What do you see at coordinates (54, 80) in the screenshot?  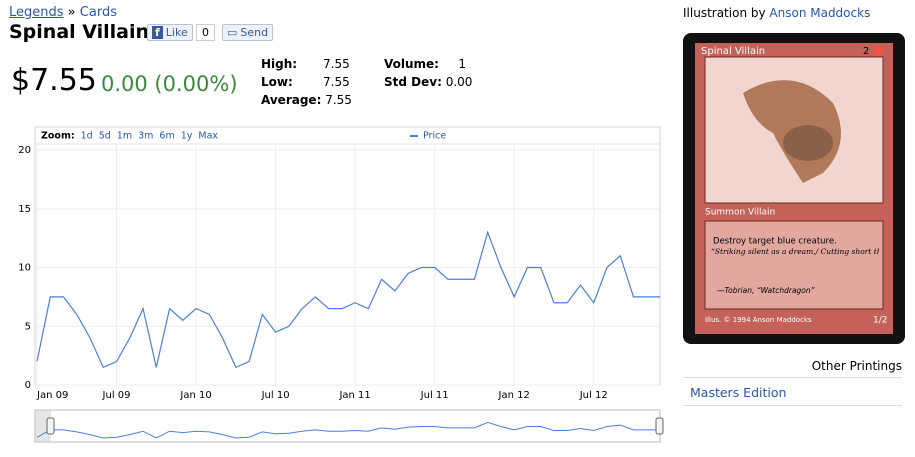 I see `price: $7.55` at bounding box center [54, 80].